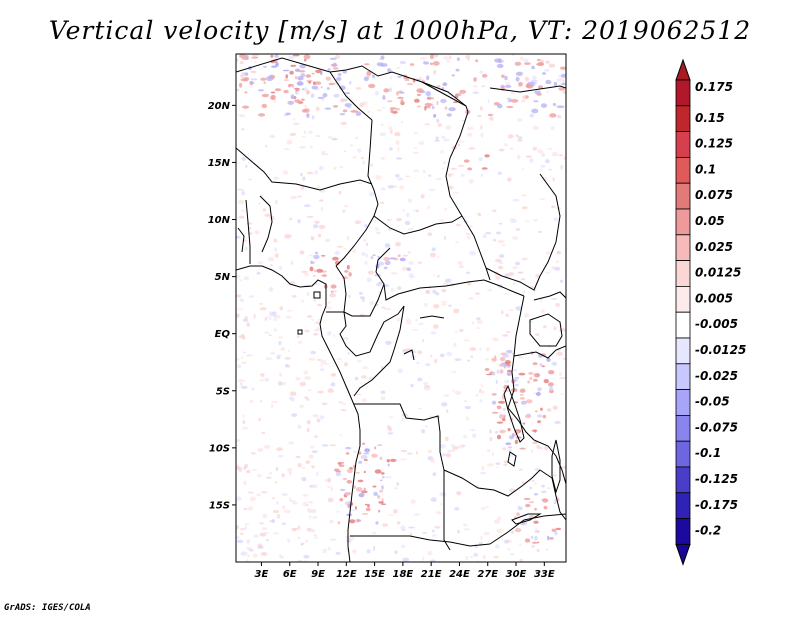 The image size is (800, 618). Describe the element at coordinates (716, 376) in the screenshot. I see `colorbar-label: -0.025` at that location.